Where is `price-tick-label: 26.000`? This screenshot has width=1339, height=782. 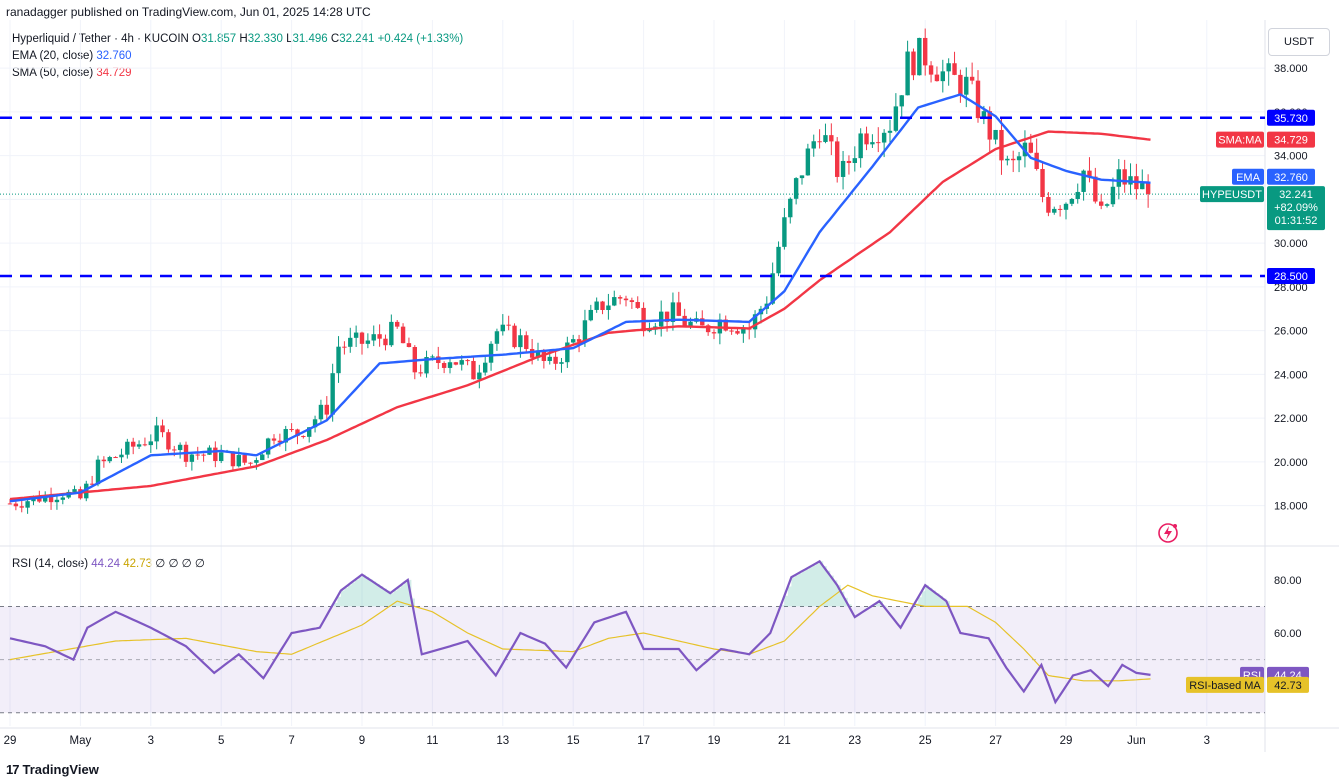 price-tick-label: 26.000 is located at coordinates (1291, 332).